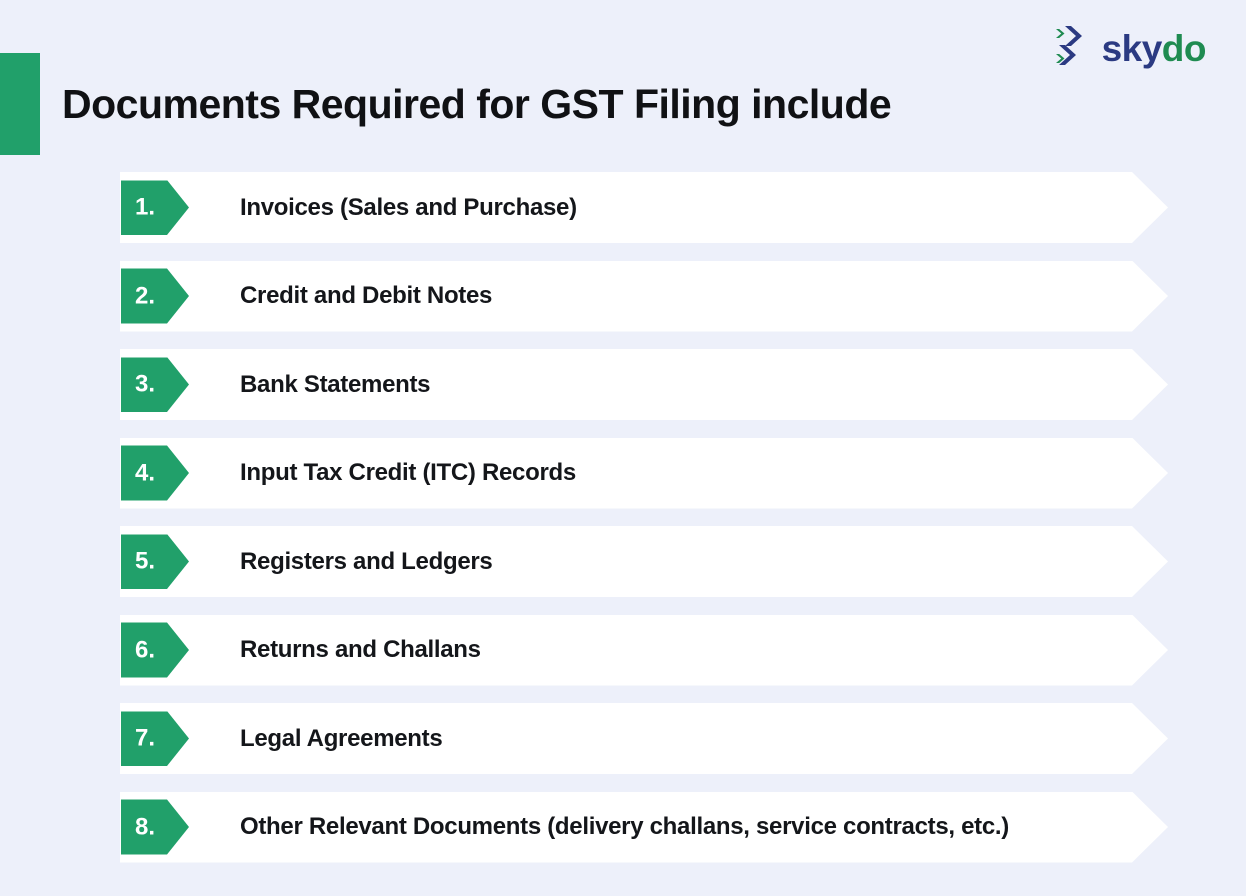 This screenshot has width=1246, height=896. What do you see at coordinates (144, 472) in the screenshot?
I see `item-number: 4.` at bounding box center [144, 472].